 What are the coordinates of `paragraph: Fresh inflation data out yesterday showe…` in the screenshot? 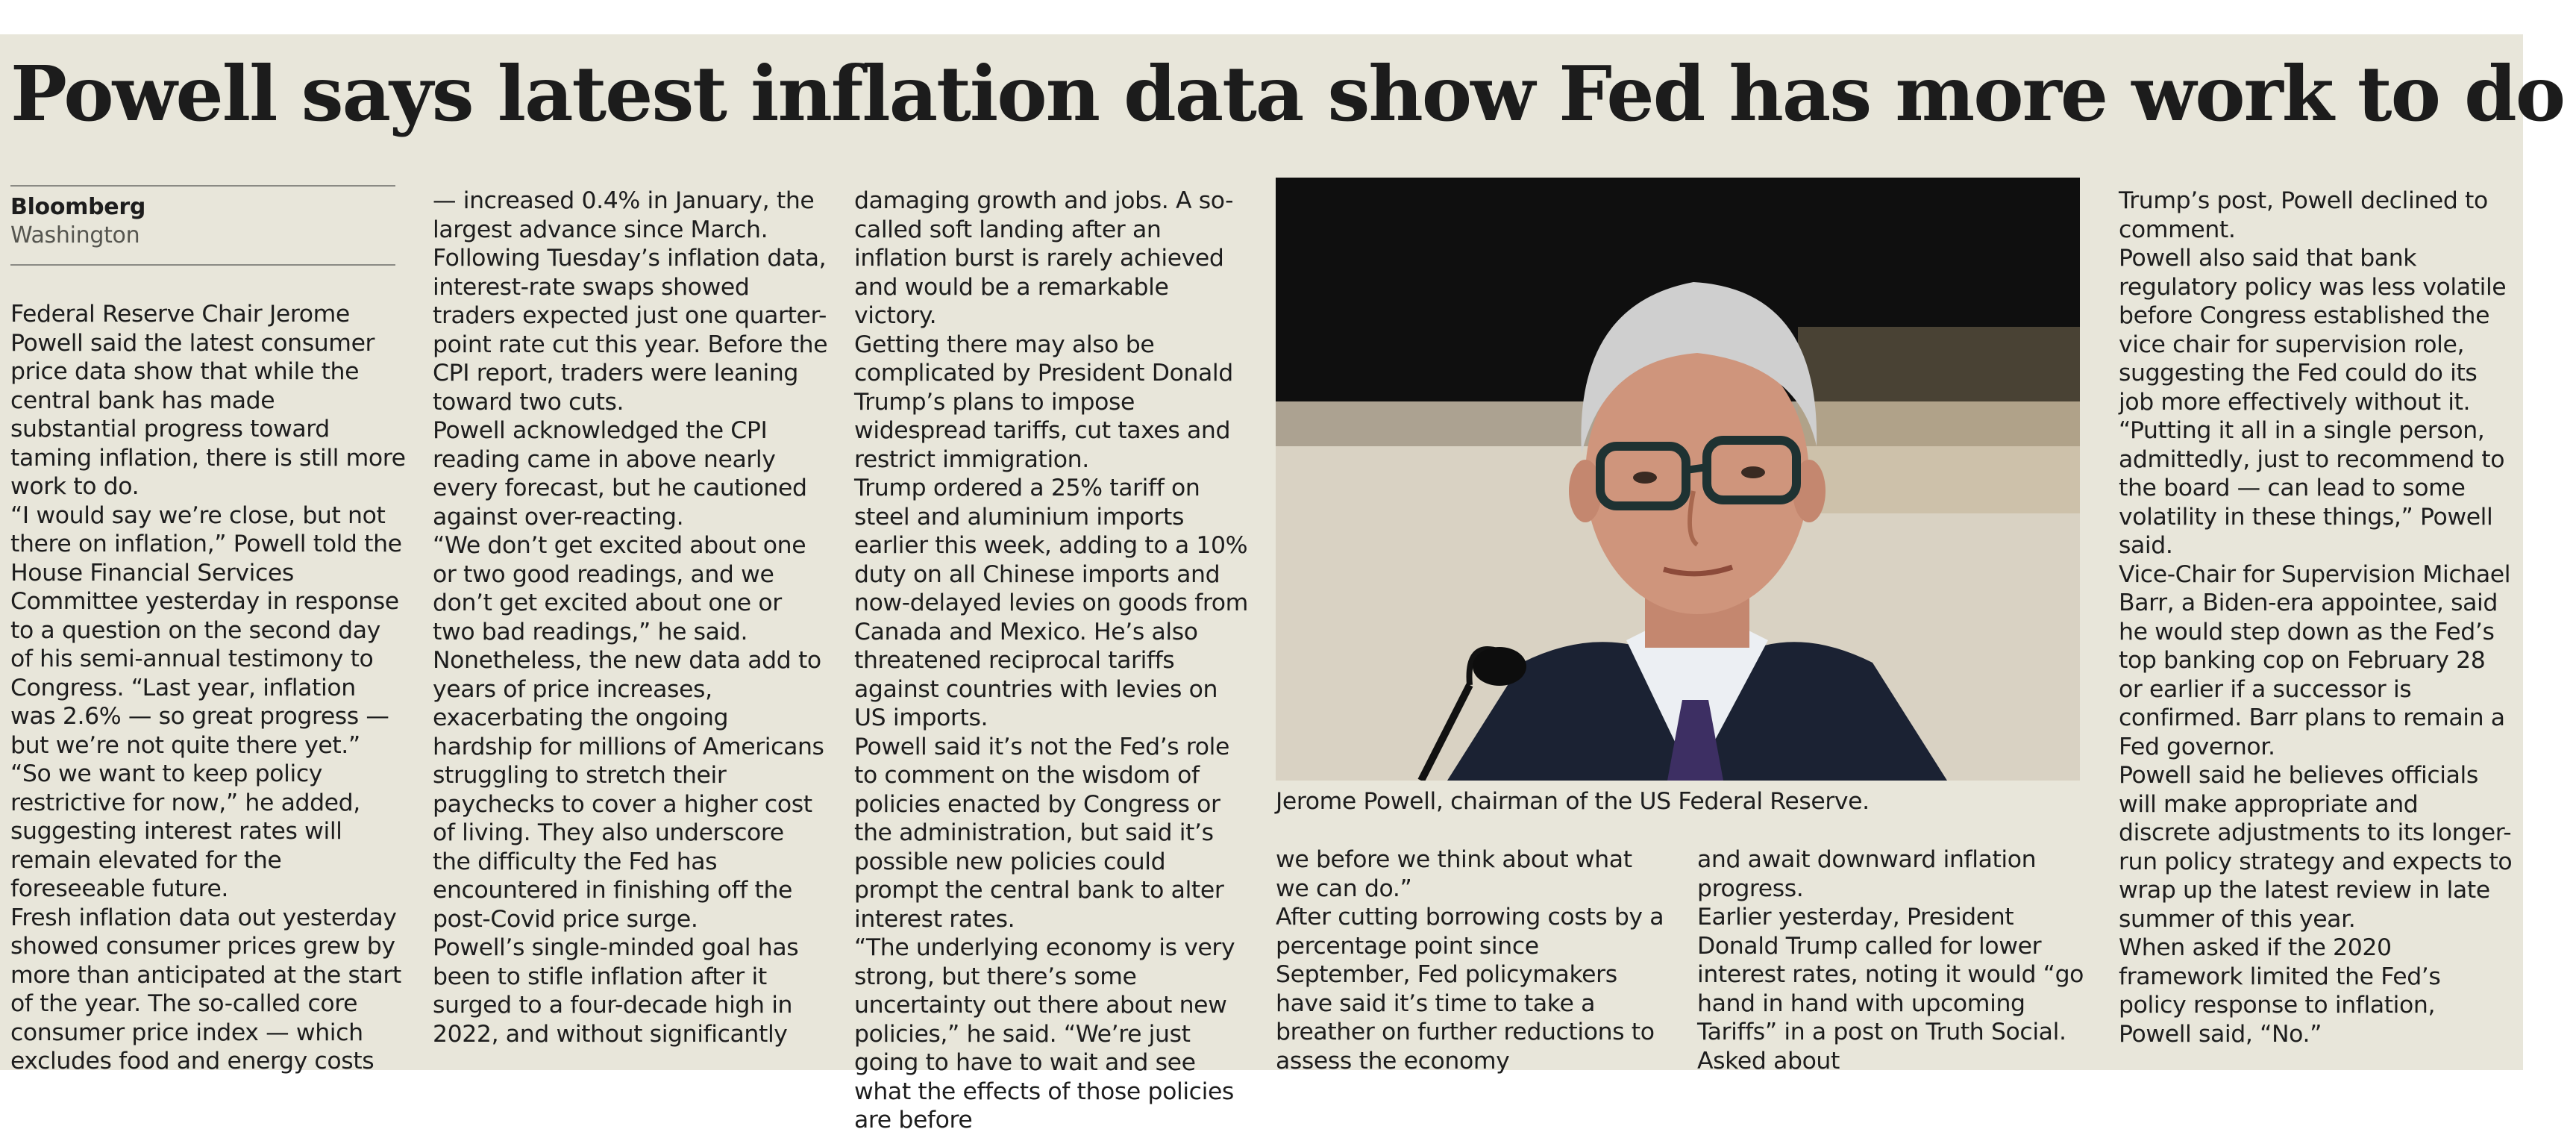 It's located at (205, 990).